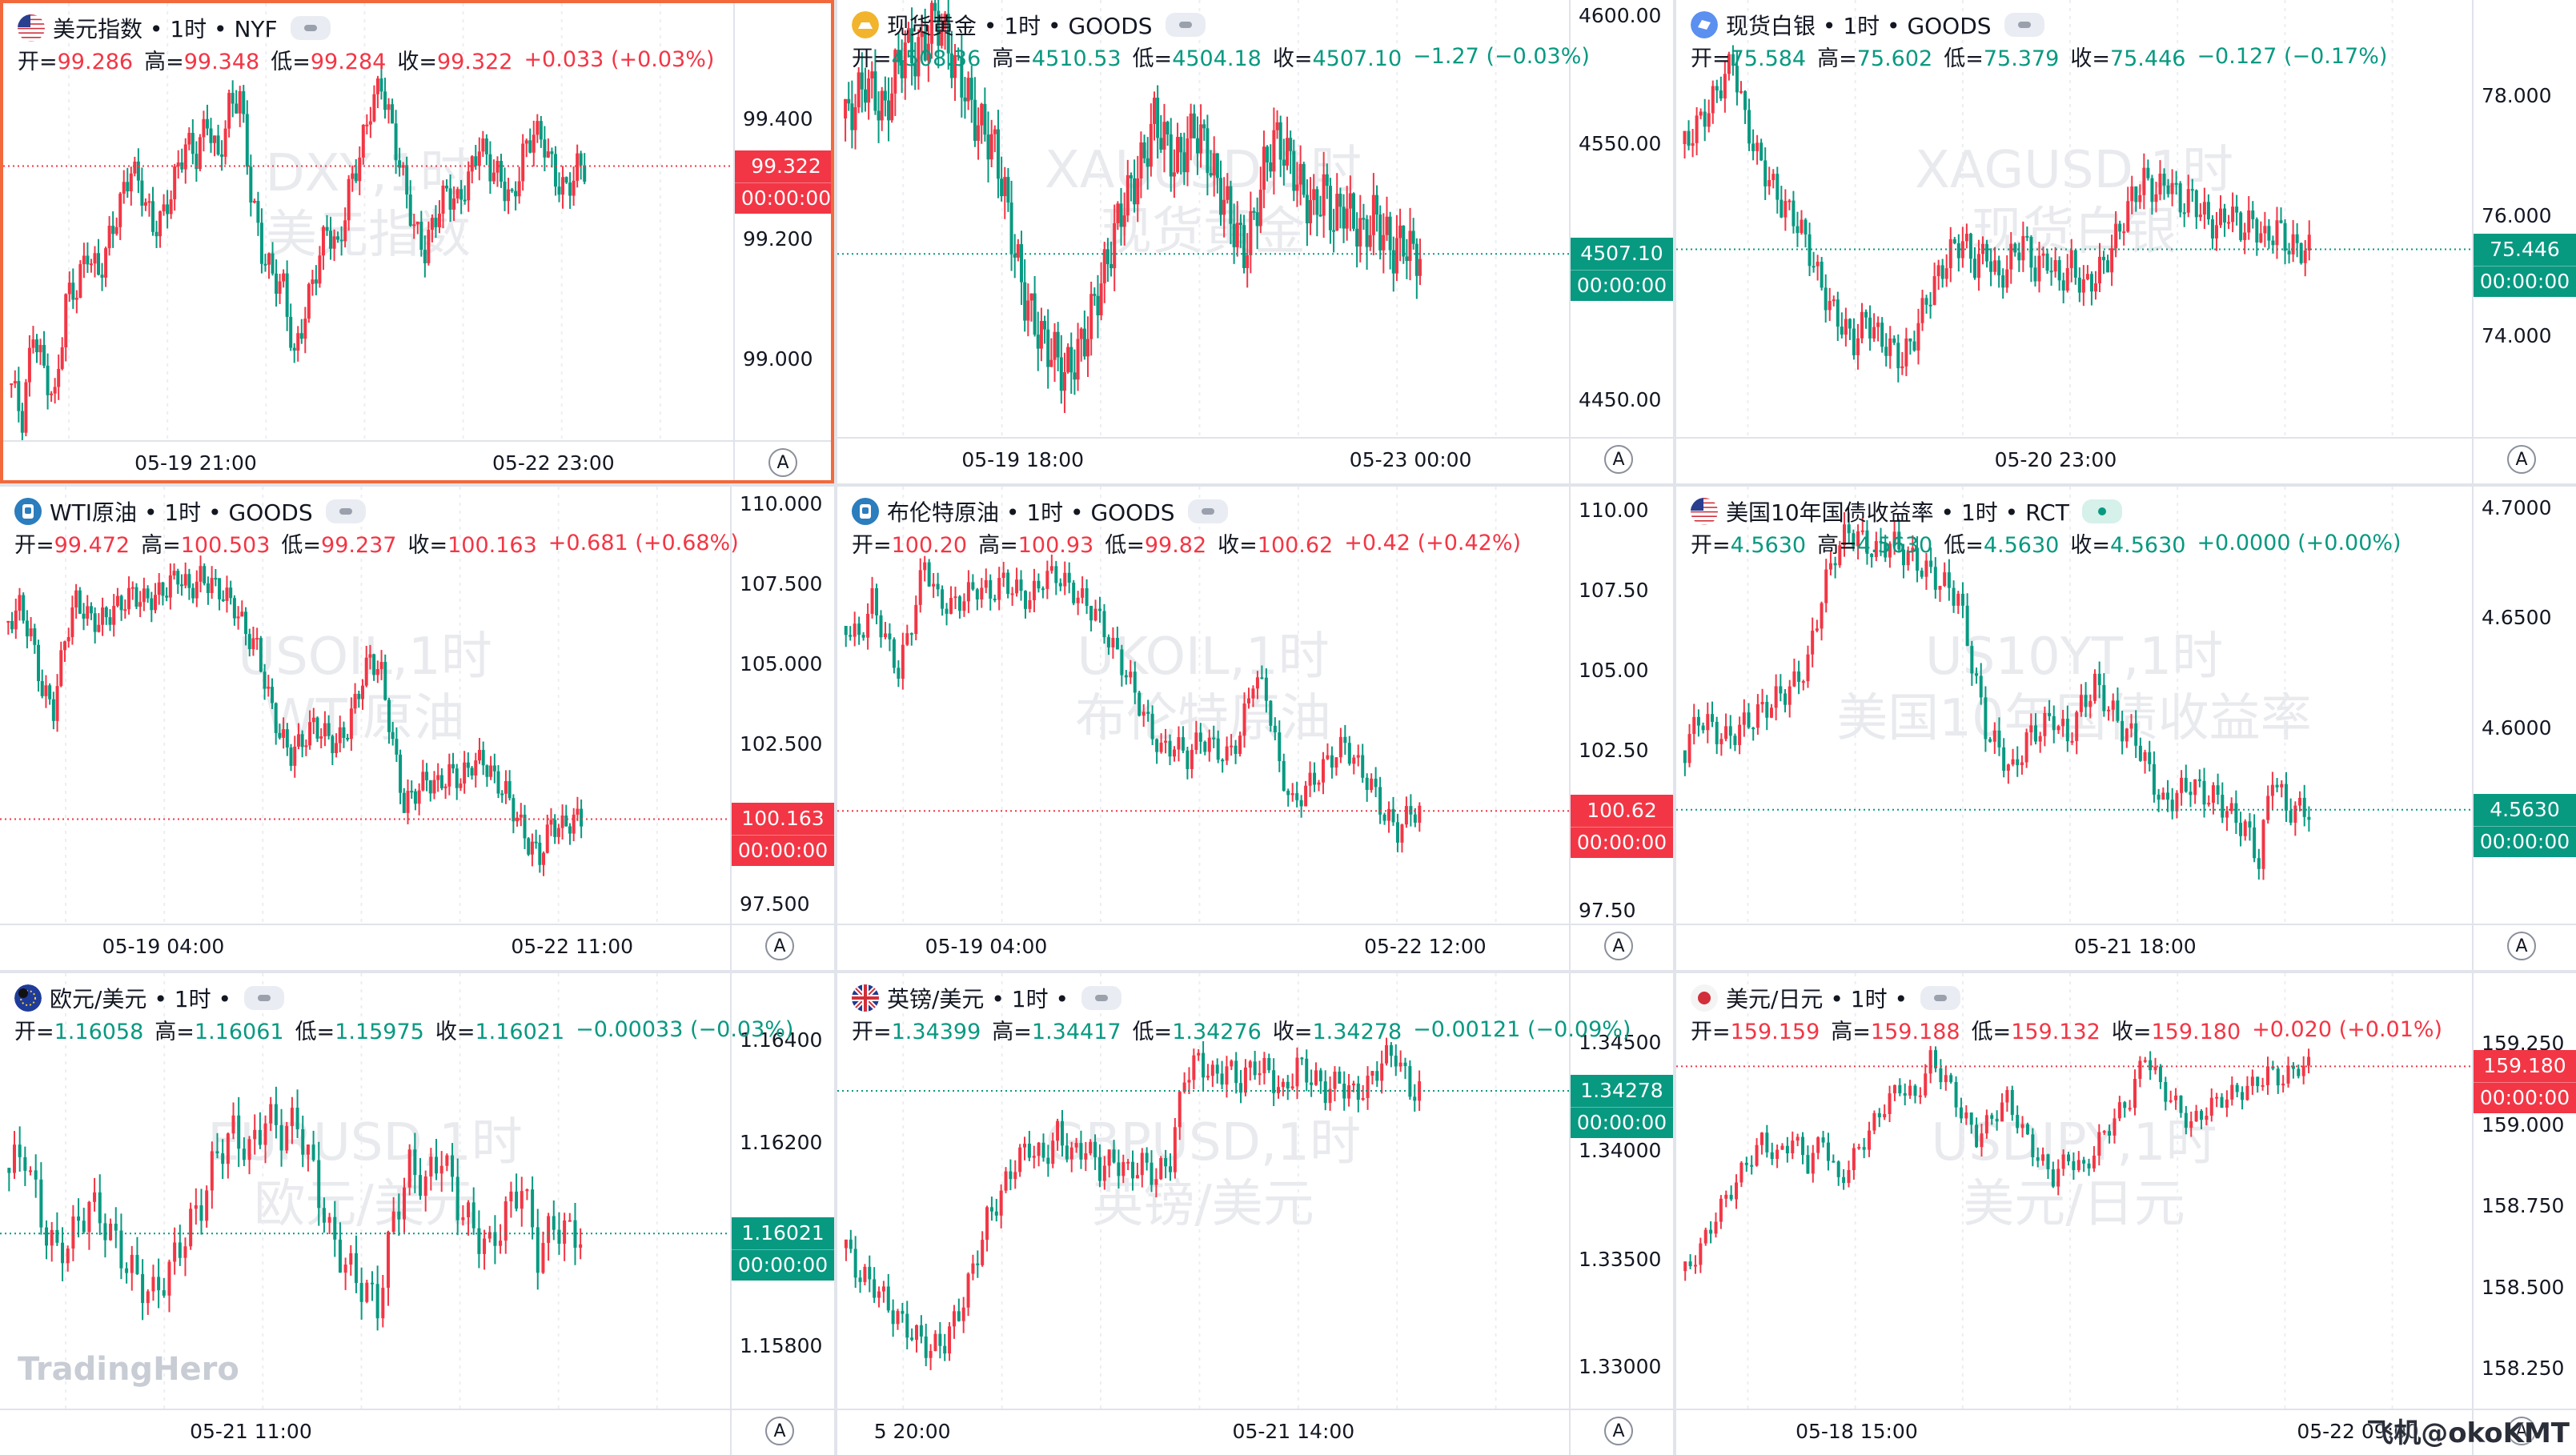 The width and height of the screenshot is (2576, 1455). Describe the element at coordinates (2056, 459) in the screenshot. I see `time-axis-label: 05-20 23:00` at that location.